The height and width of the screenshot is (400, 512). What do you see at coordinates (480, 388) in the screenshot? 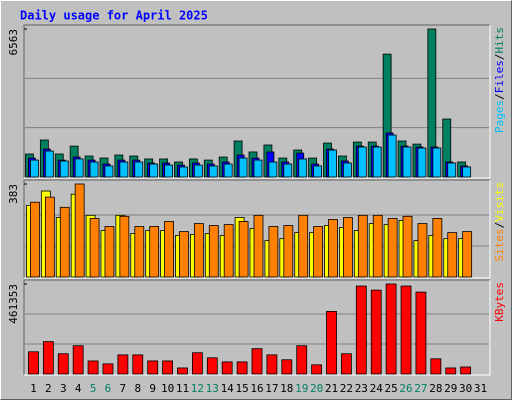
I see `x-tick-label: 31` at bounding box center [480, 388].